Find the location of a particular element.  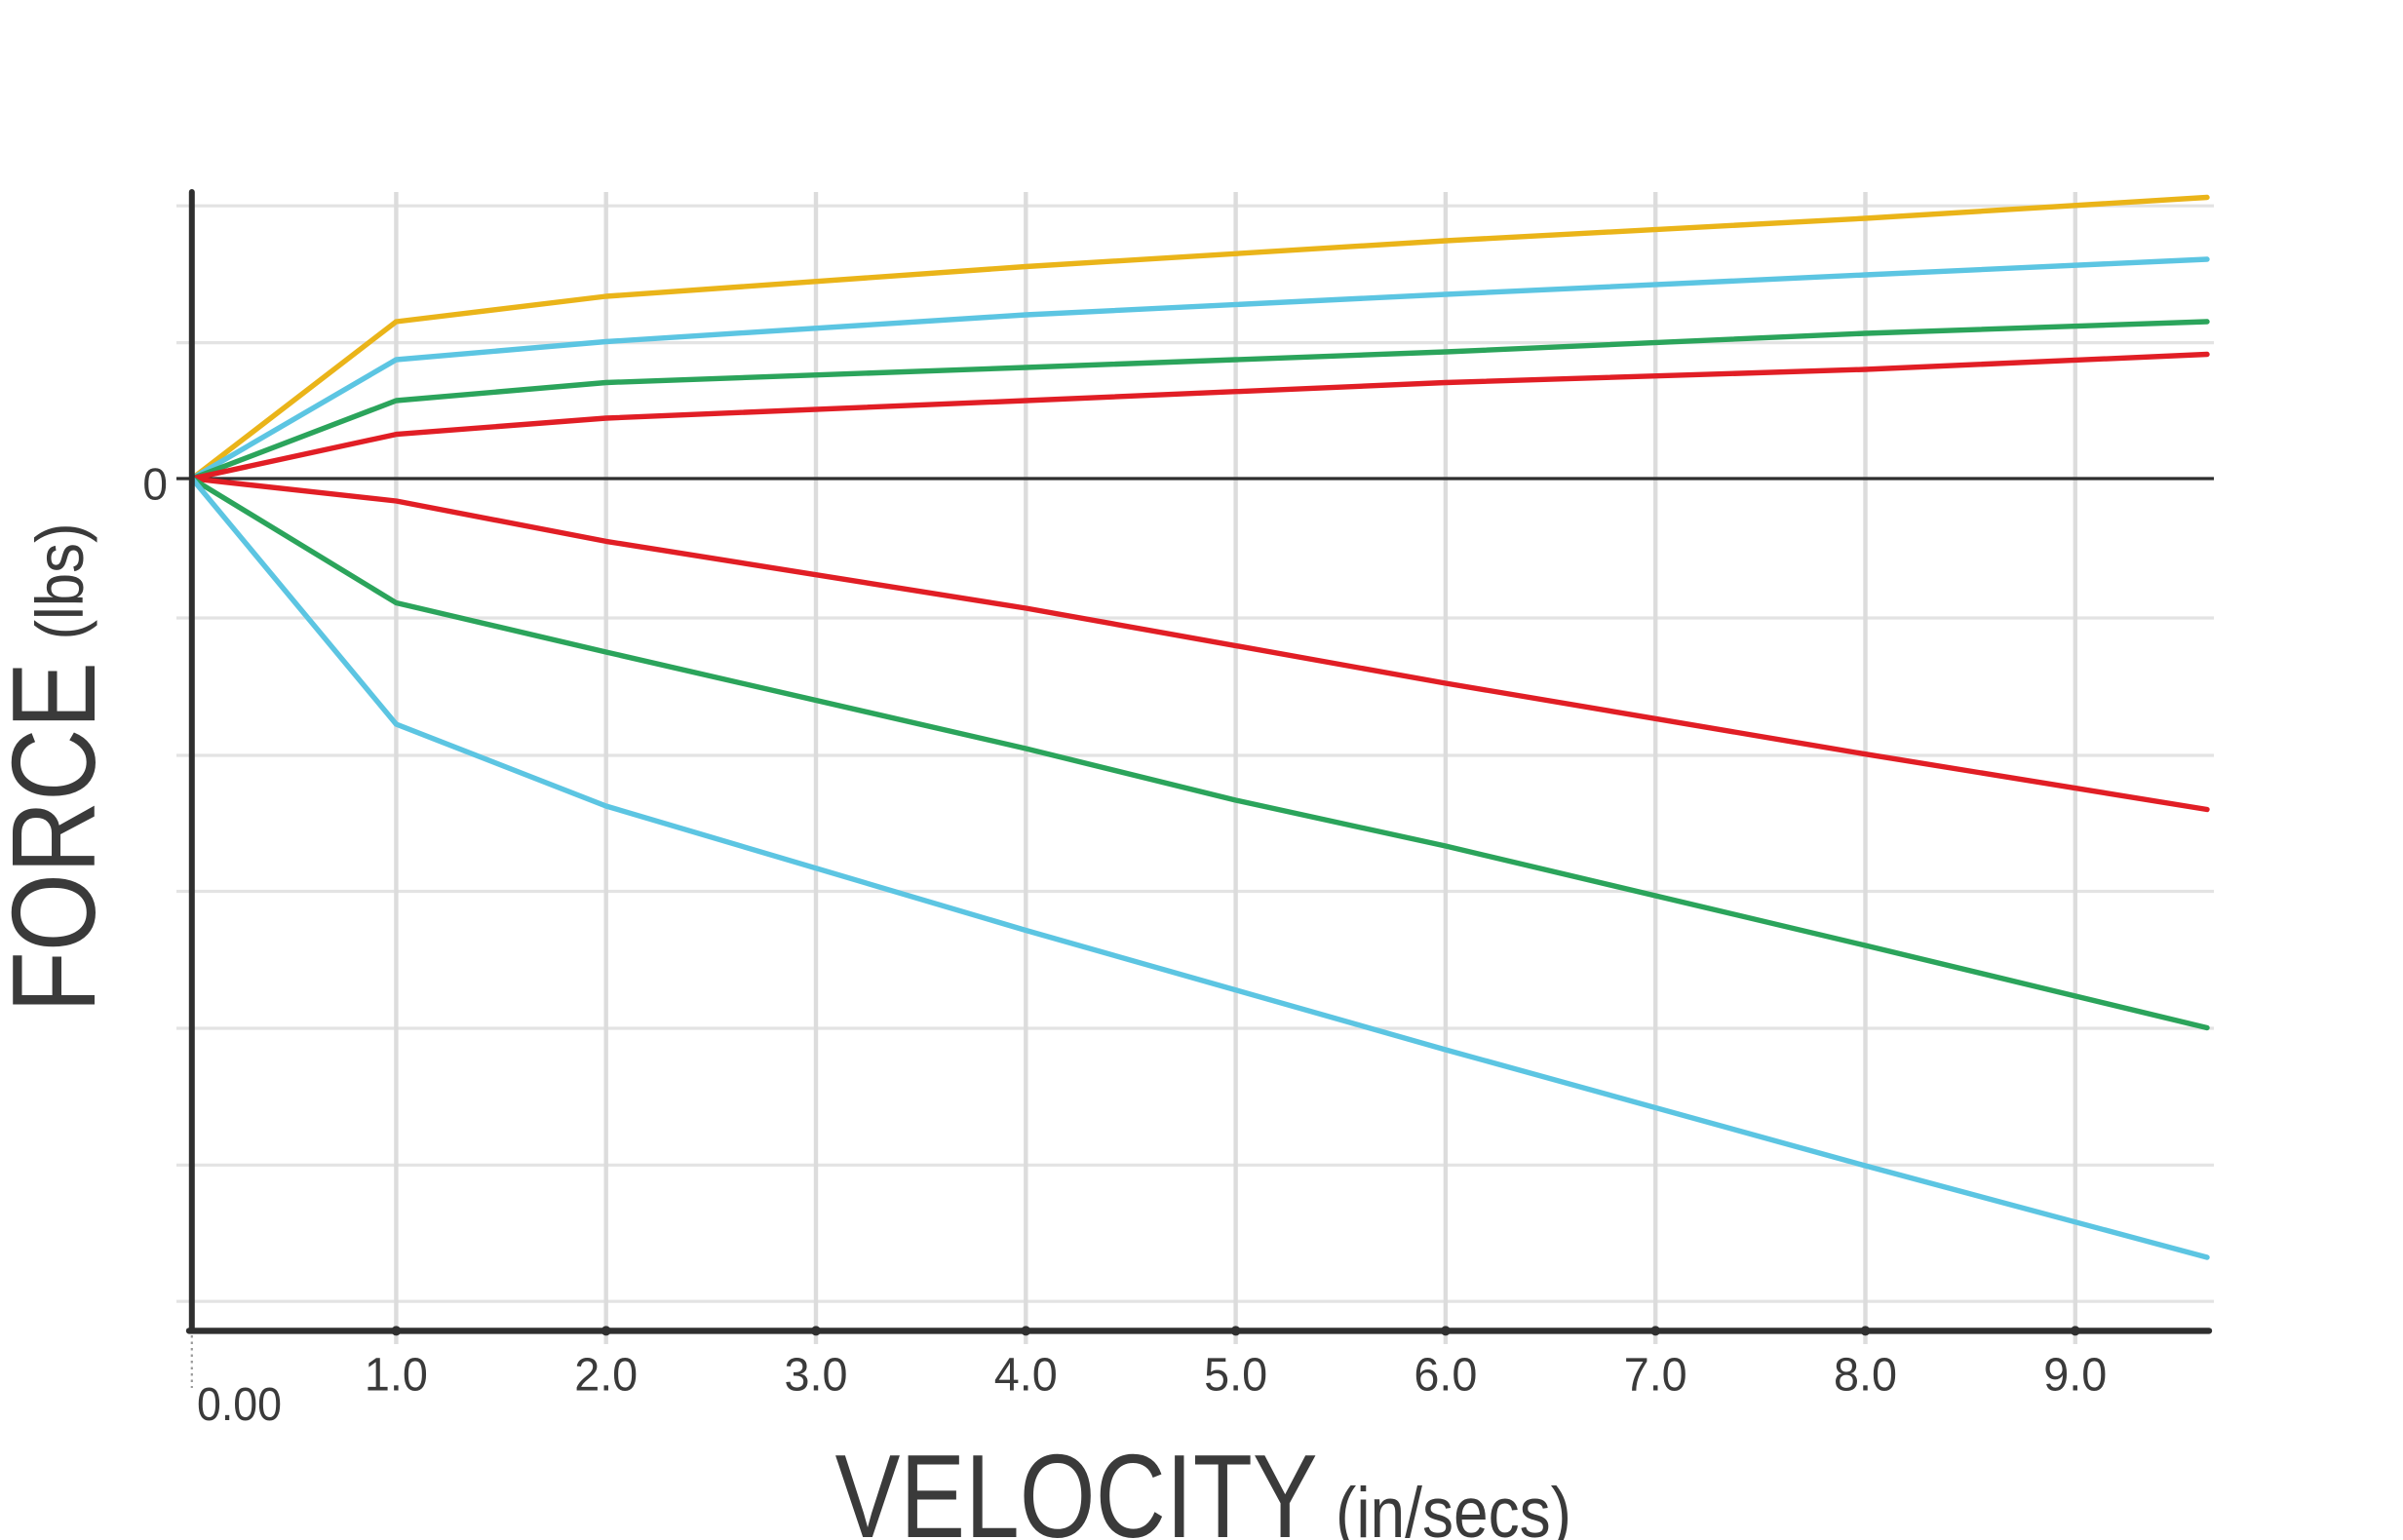

svg-text: 0.00 is located at coordinates (239, 1404).